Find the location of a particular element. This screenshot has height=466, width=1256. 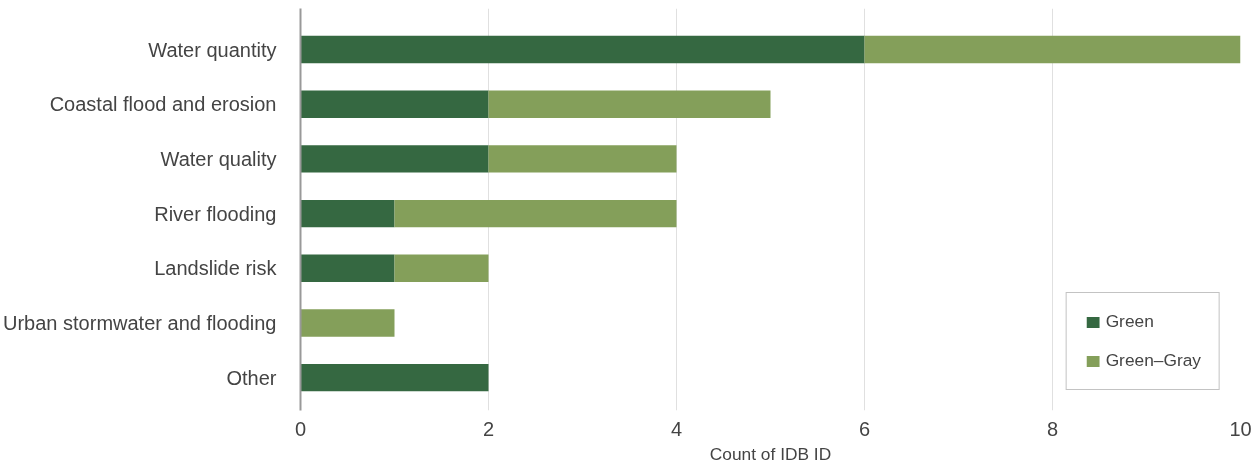

y-tick-label: Water quantity is located at coordinates (212, 49).